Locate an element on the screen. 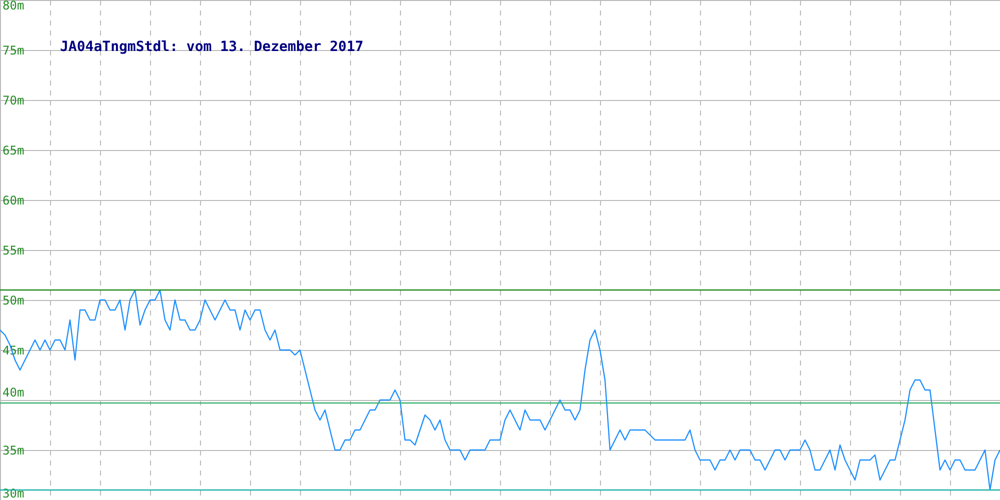 The image size is (1000, 500). y-tick-label: 40m is located at coordinates (13, 393).